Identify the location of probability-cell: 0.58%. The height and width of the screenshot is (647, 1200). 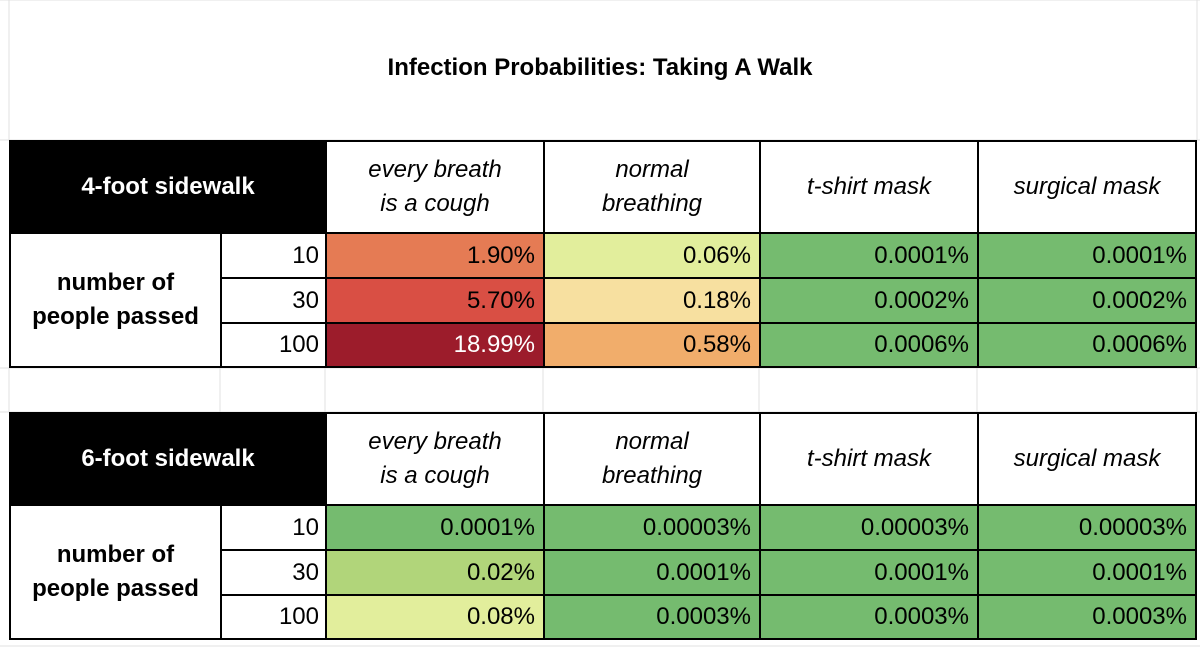
(651, 345).